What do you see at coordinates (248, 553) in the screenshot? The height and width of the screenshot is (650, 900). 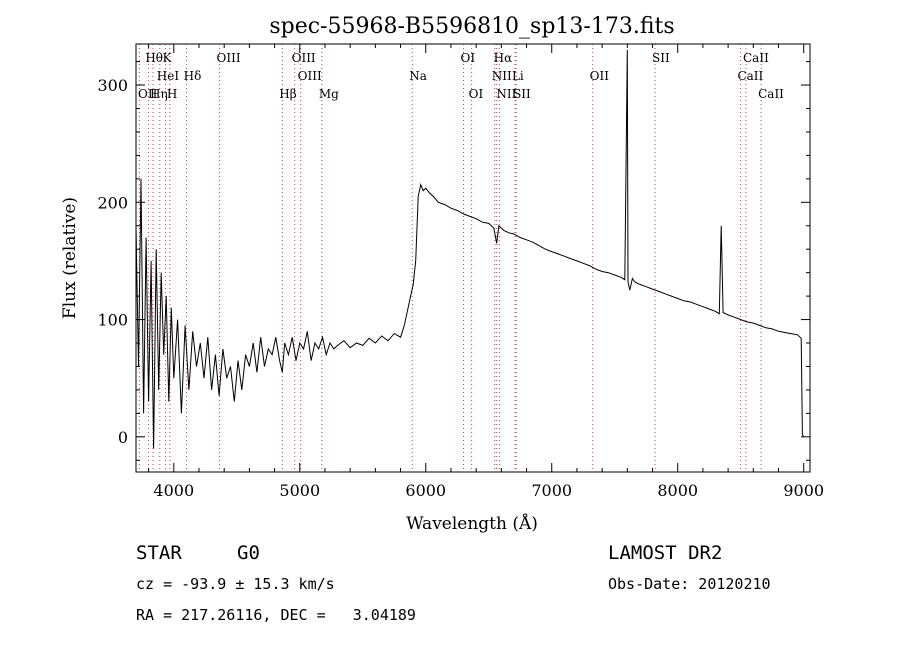 I see `subclass: G0` at bounding box center [248, 553].